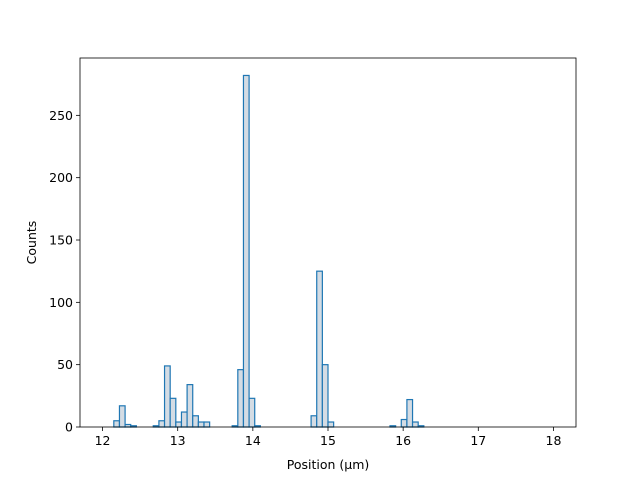  What do you see at coordinates (178, 440) in the screenshot?
I see `x-tick-label: 13` at bounding box center [178, 440].